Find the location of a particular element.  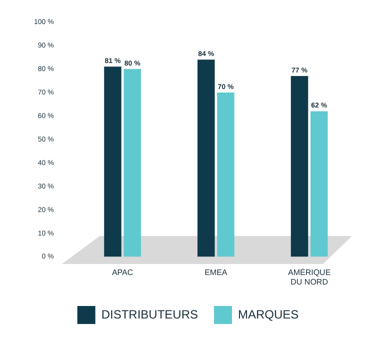

x-tick-label: EMEA is located at coordinates (216, 272).